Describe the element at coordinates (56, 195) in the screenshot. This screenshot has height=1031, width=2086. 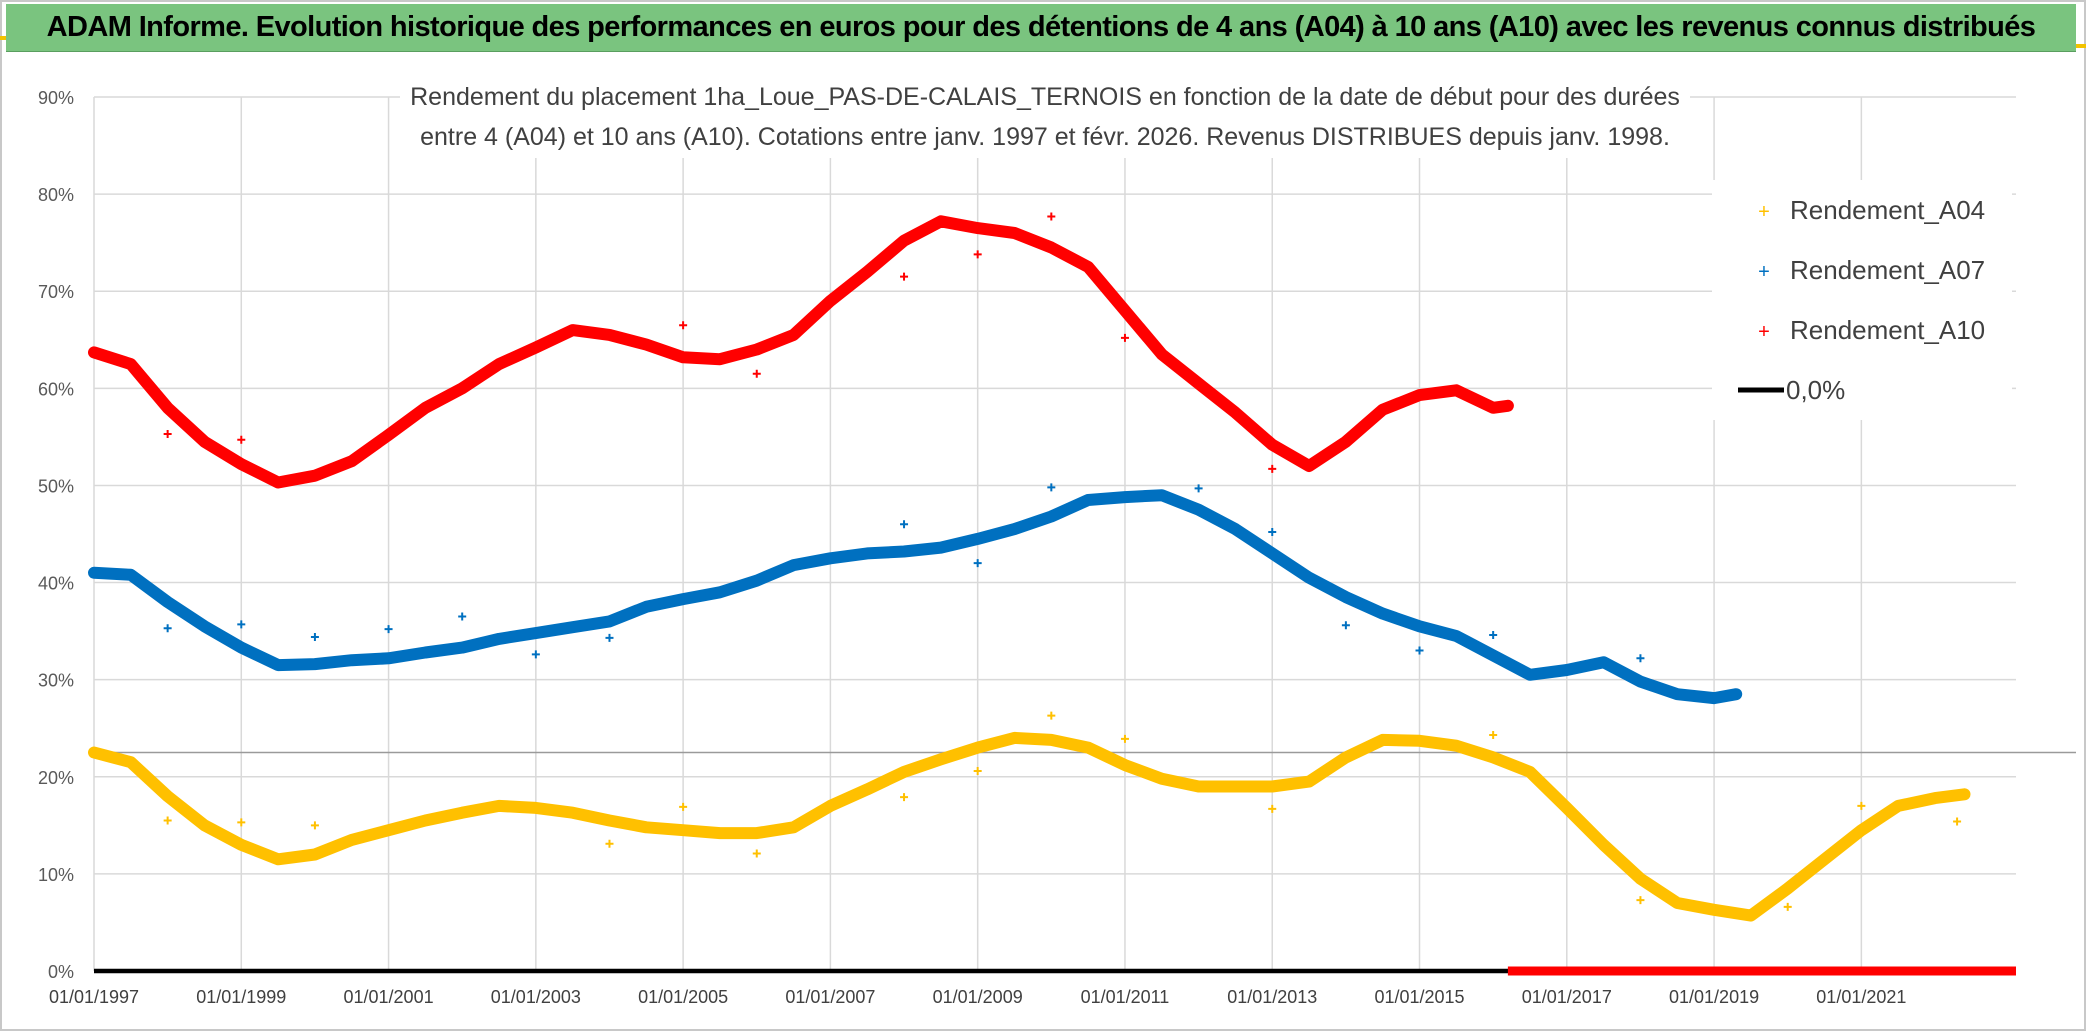
I see `y-tick-label-8: 80%` at that location.